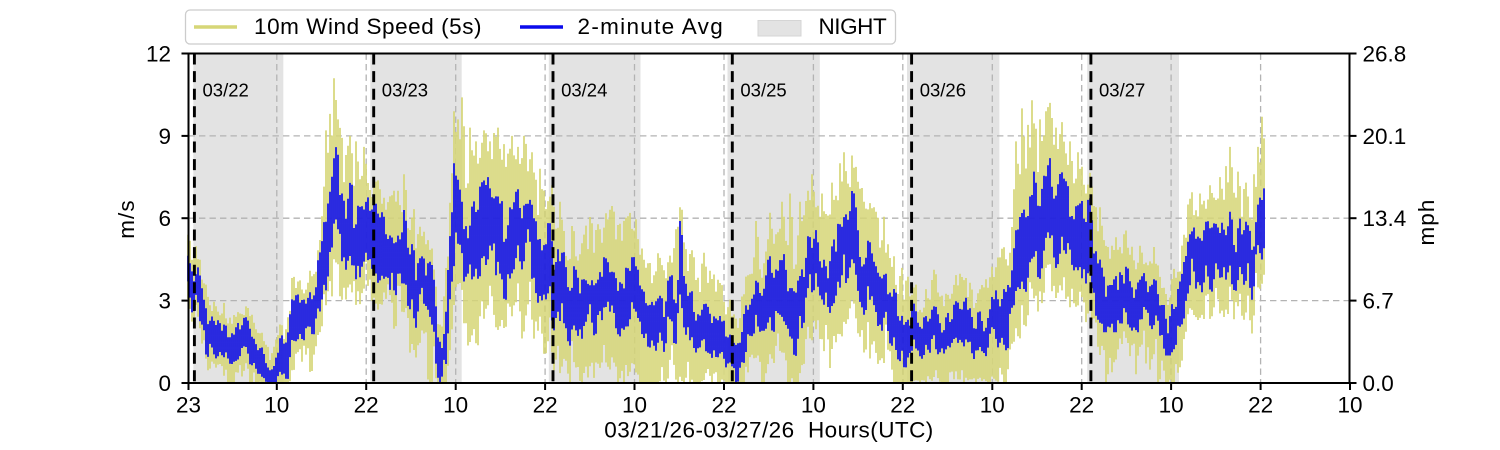 Image resolution: width=1500 pixels, height=450 pixels. Describe the element at coordinates (1122, 90) in the screenshot. I see `svg-text: 03/27` at that location.